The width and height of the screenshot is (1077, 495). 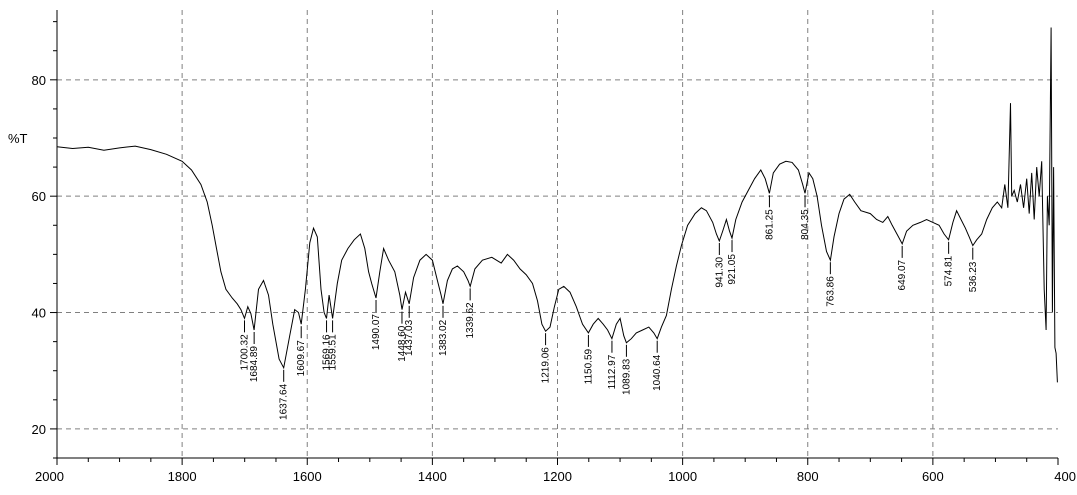 I want to click on peak-label: 763.86, so click(x=830, y=291).